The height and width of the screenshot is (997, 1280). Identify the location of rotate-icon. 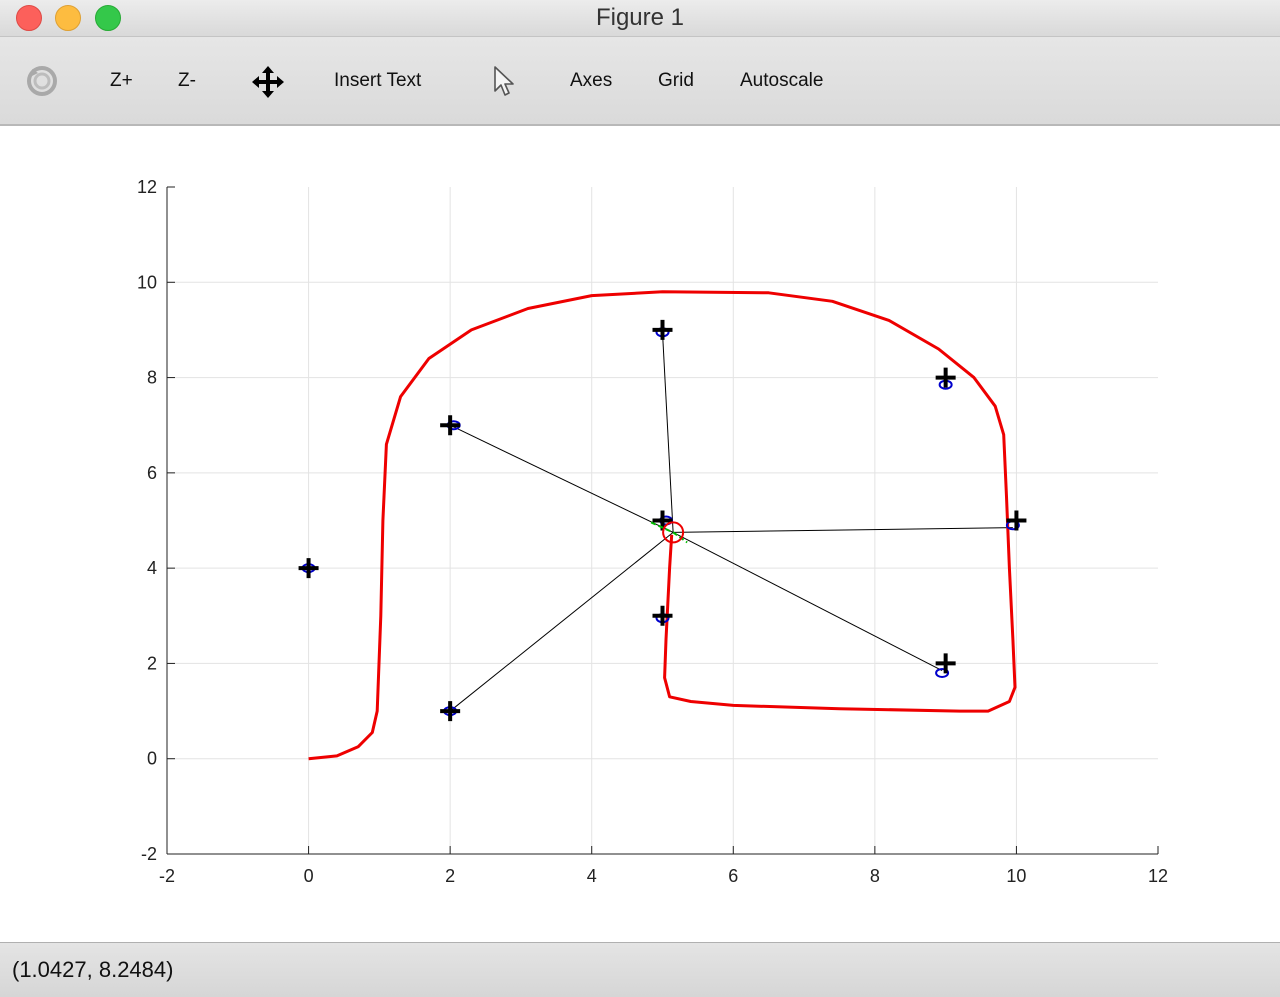
(42, 83).